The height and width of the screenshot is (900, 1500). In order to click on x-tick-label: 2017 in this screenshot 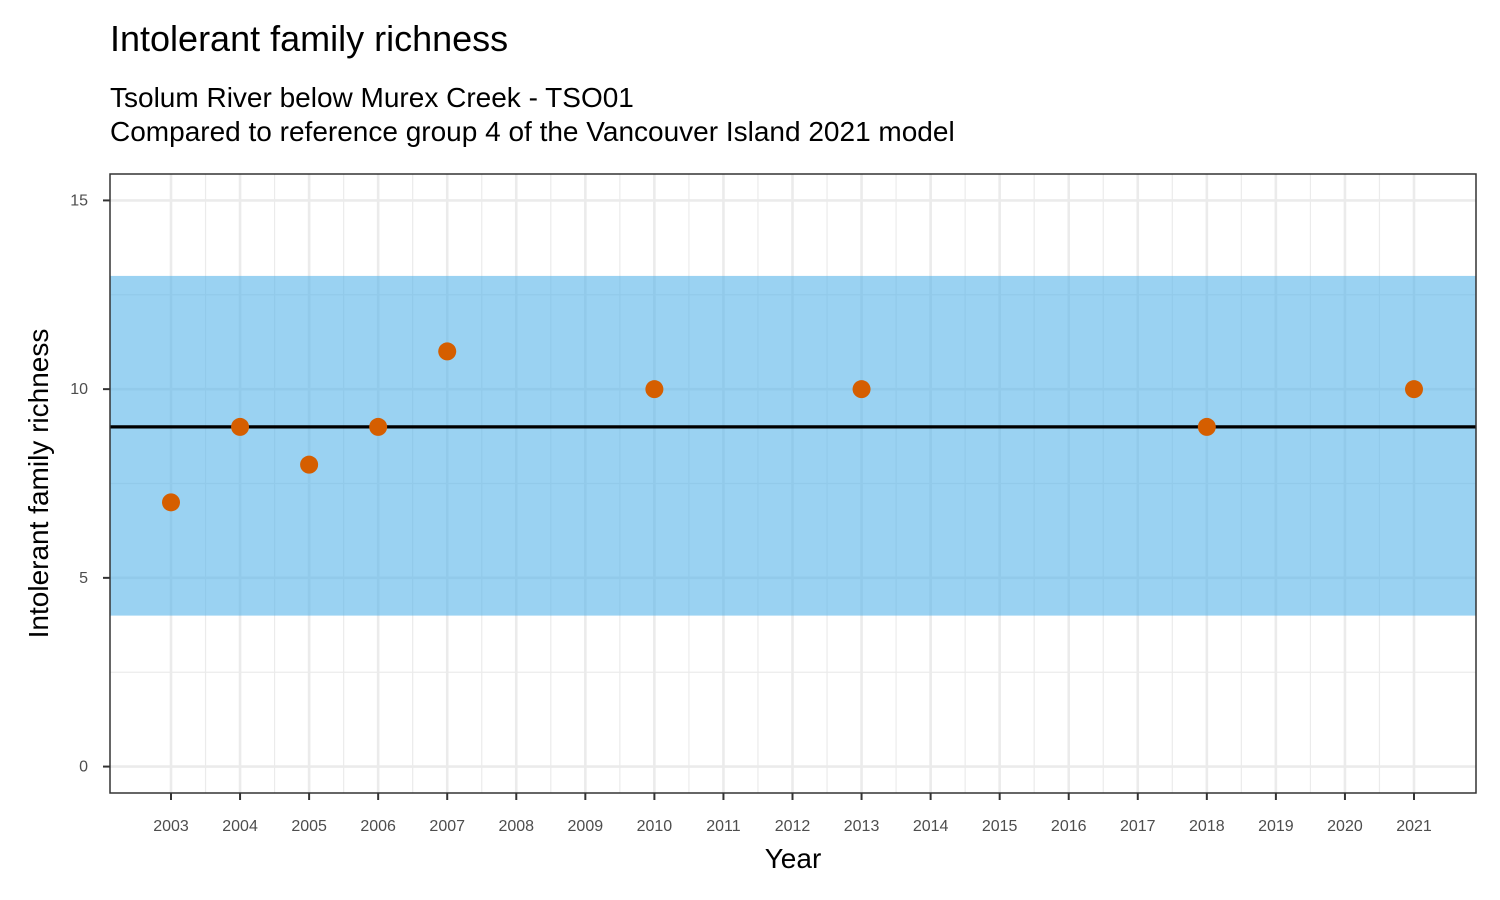, I will do `click(1138, 826)`.